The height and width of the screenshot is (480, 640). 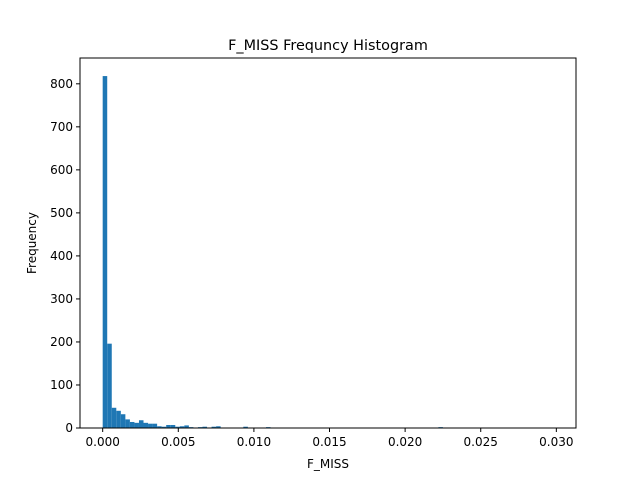 What do you see at coordinates (61, 127) in the screenshot?
I see `y-tick-label: 700` at bounding box center [61, 127].